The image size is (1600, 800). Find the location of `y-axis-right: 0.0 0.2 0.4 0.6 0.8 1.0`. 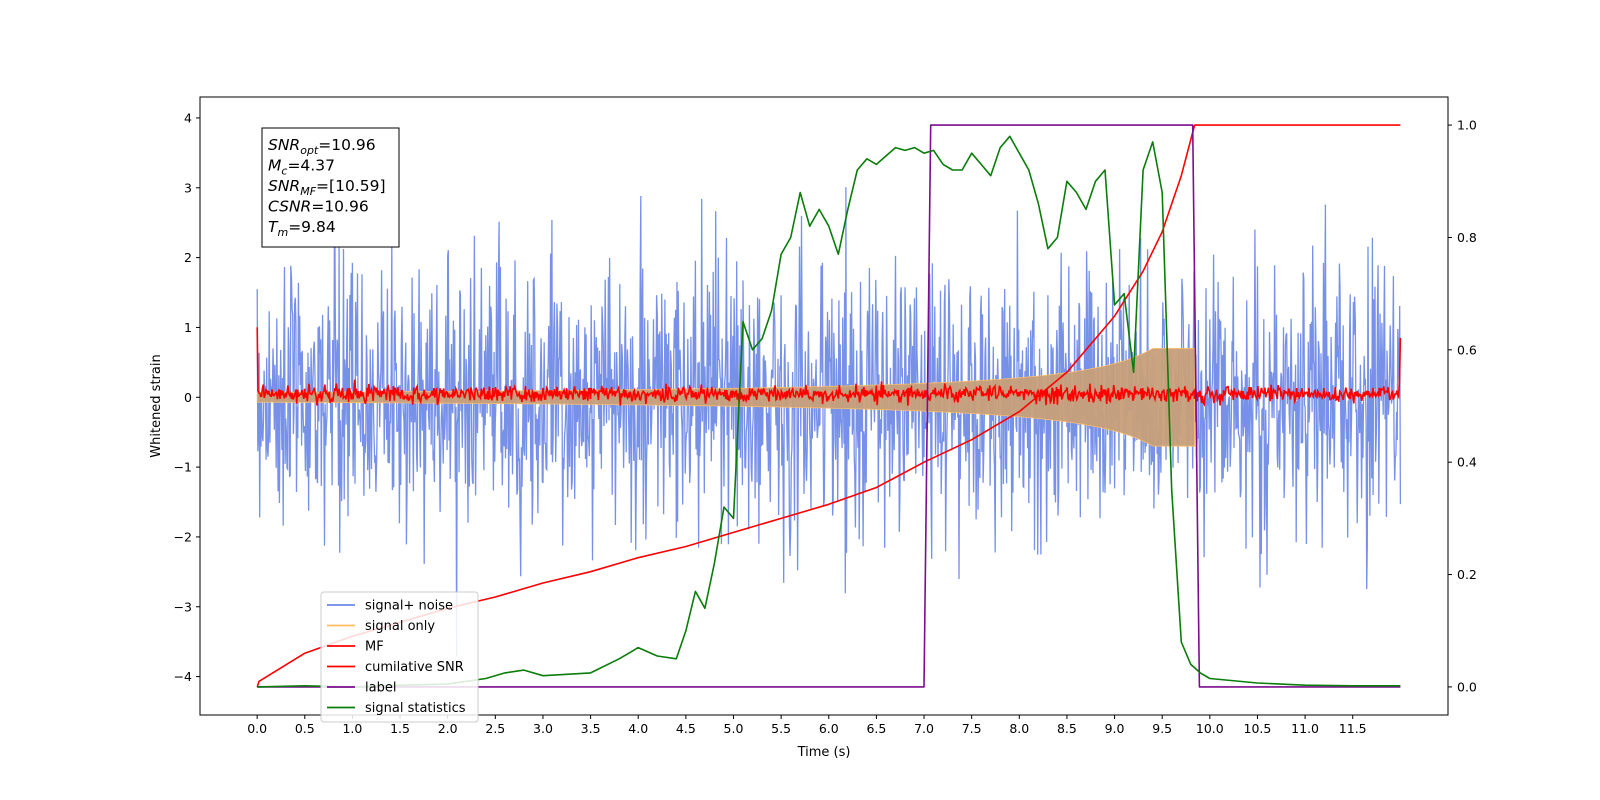

y-axis-right: 0.0 0.2 0.4 0.6 0.8 1.0 is located at coordinates (1462, 406).